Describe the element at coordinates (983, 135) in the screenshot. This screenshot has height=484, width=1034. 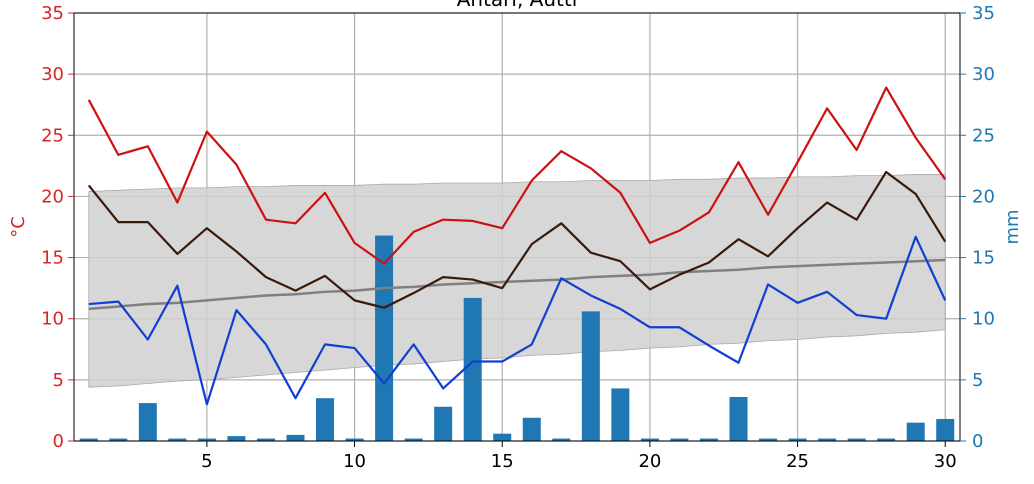
I see `y-tick-label-right: 25` at that location.